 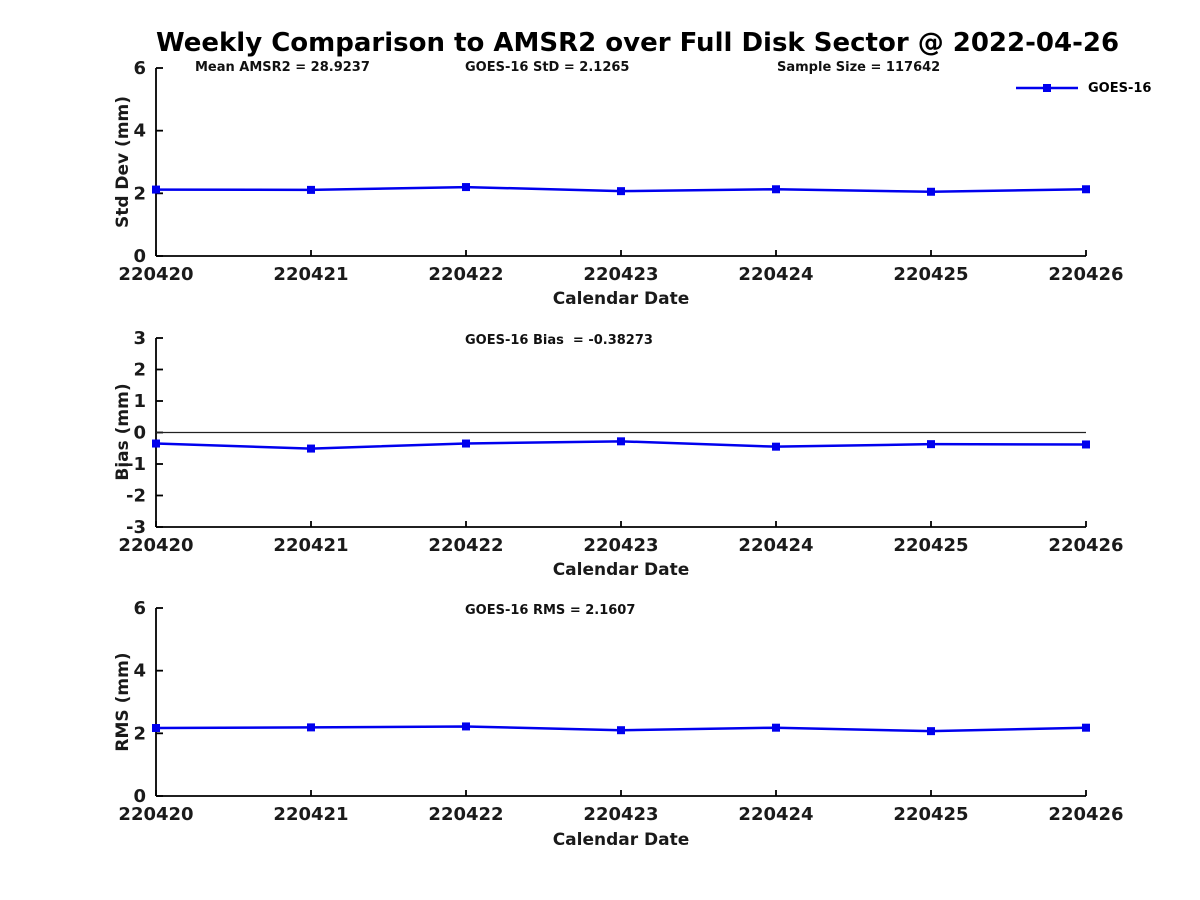 I want to click on legend-line-sample-icon, so click(x=1047, y=88).